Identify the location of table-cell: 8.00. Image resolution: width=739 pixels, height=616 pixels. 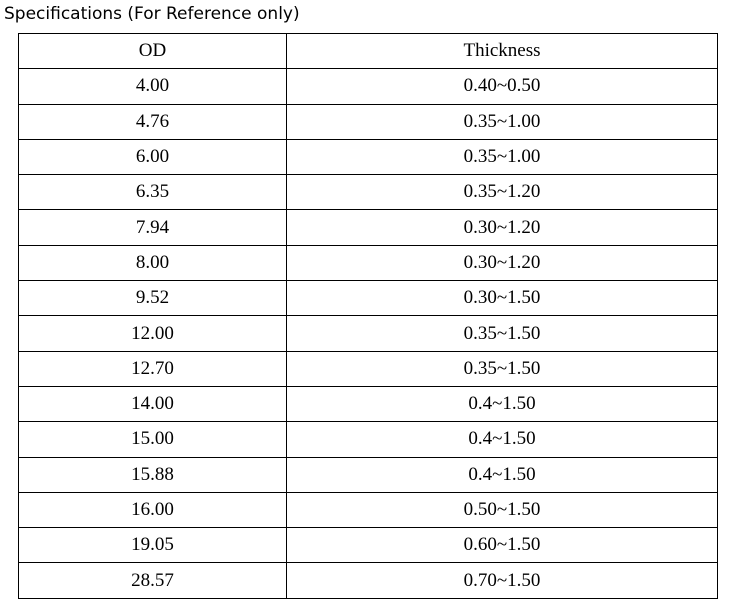
(152, 263).